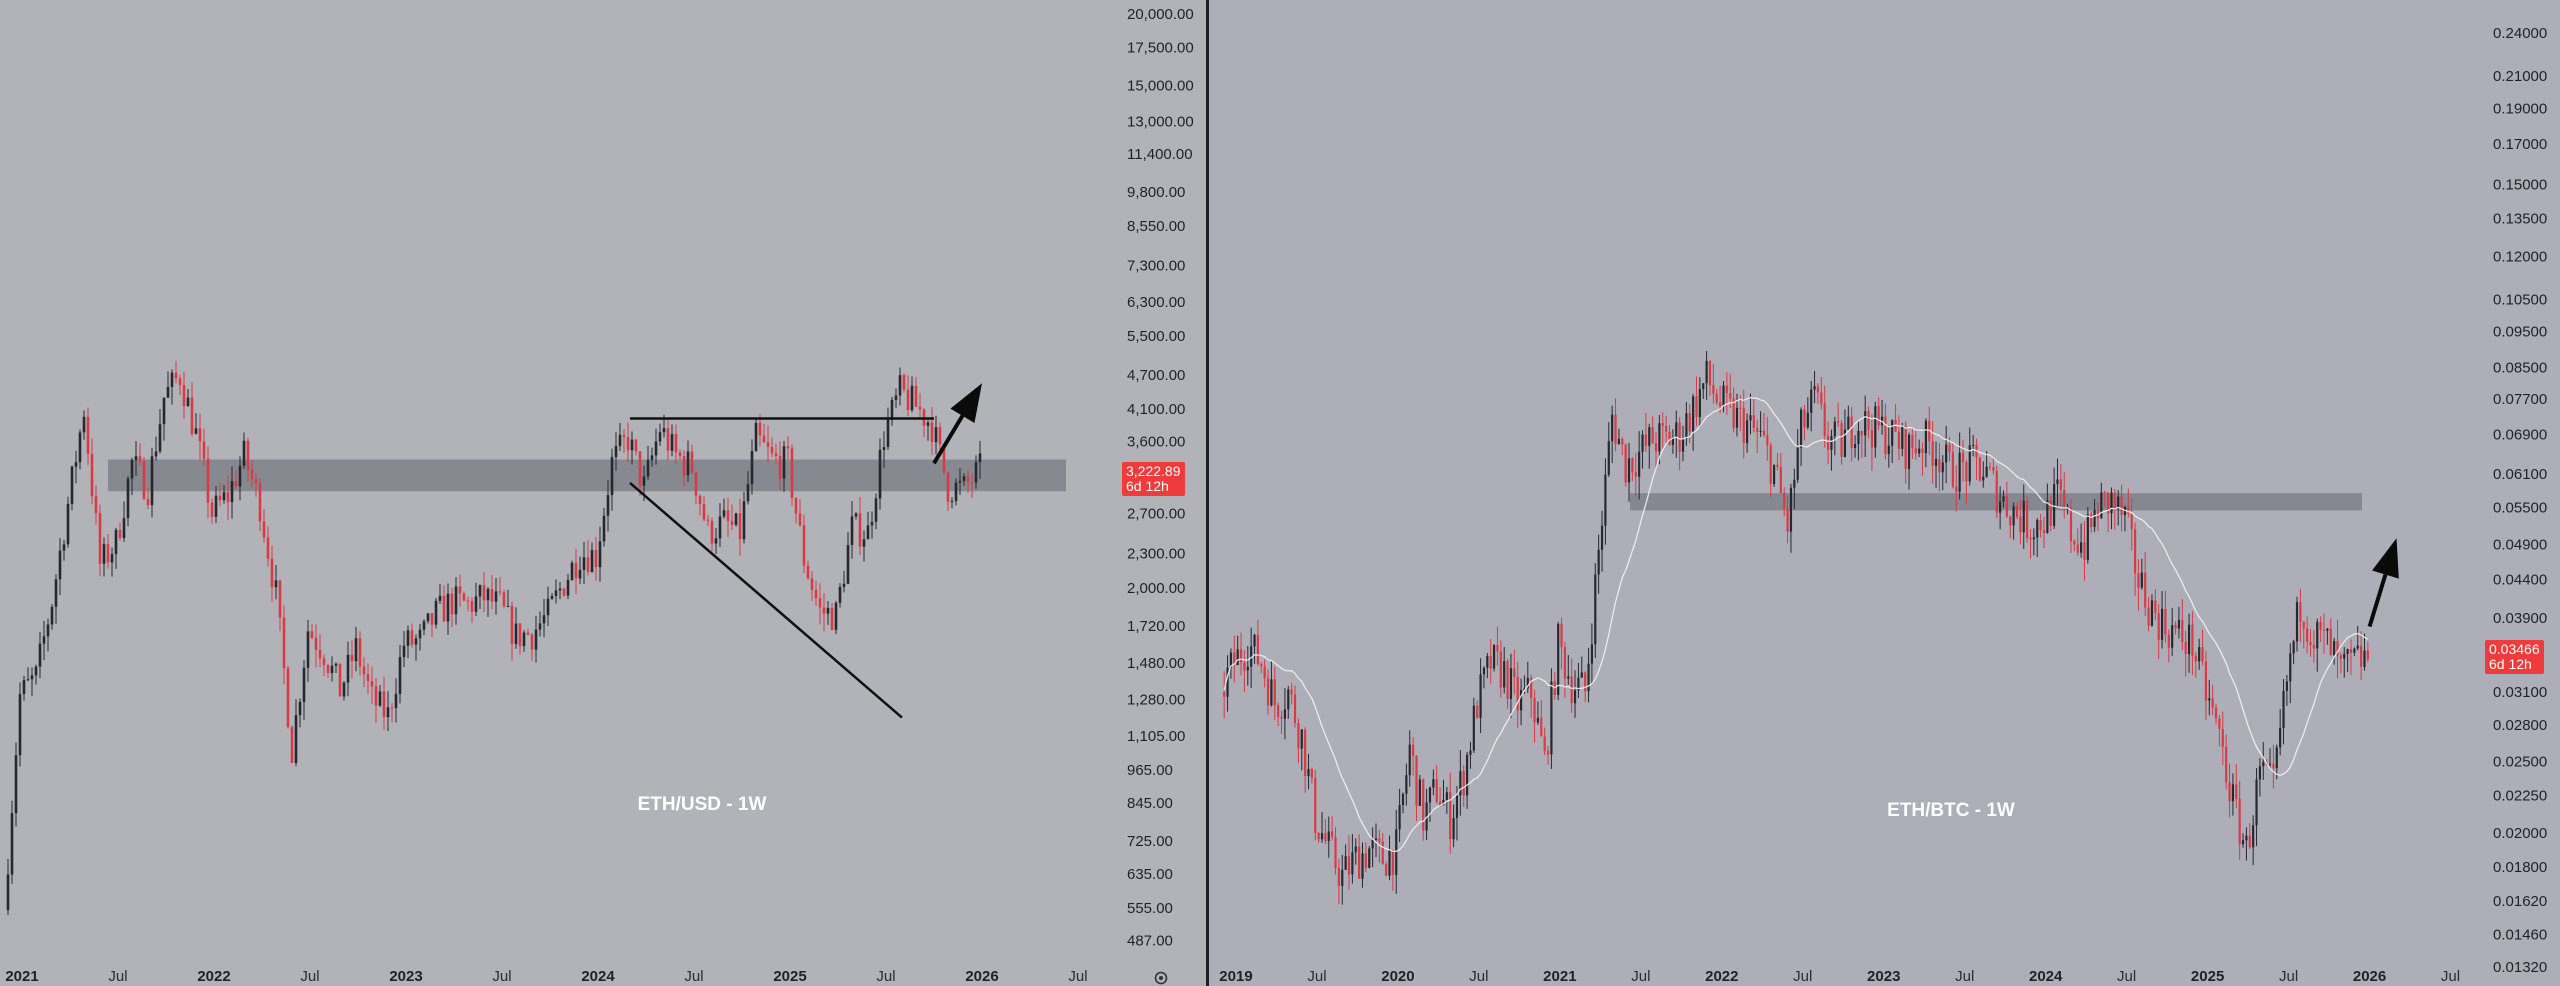  Describe the element at coordinates (1156, 192) in the screenshot. I see `eth-usd-y-tick: 9,800.00` at that location.